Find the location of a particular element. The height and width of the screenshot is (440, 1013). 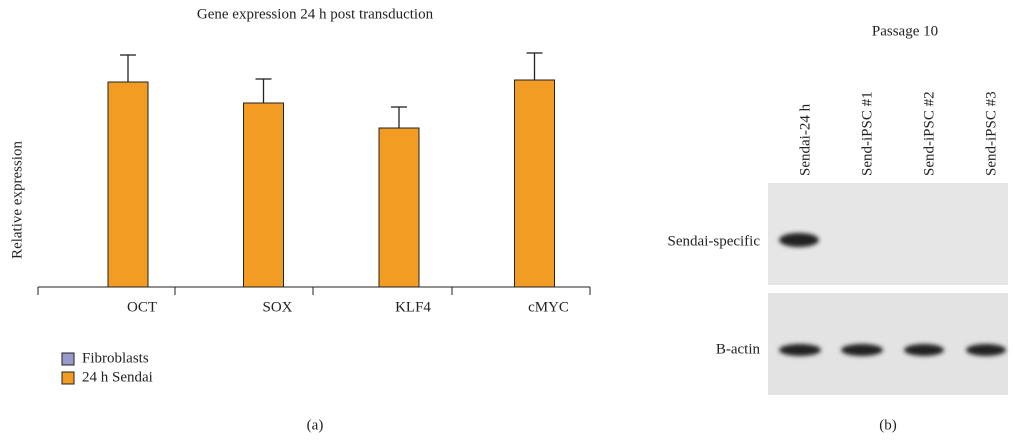

legend-label: Fibroblasts is located at coordinates (115, 358).